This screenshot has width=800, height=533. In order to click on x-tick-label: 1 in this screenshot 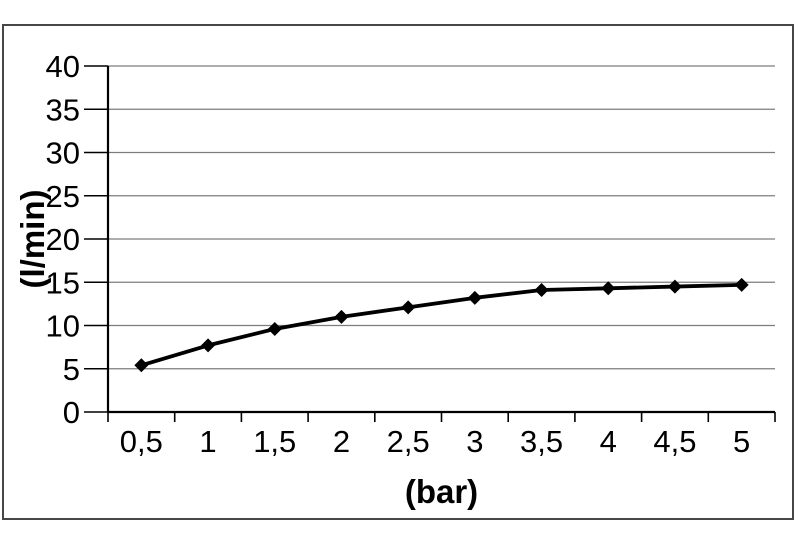, I will do `click(207, 441)`.